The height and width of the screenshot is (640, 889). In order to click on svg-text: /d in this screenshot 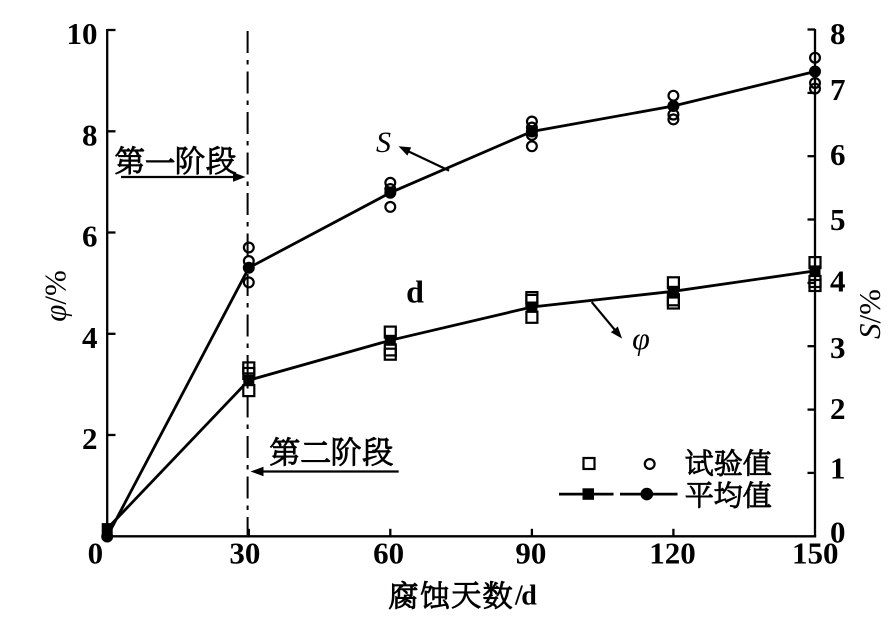, I will do `click(525, 596)`.